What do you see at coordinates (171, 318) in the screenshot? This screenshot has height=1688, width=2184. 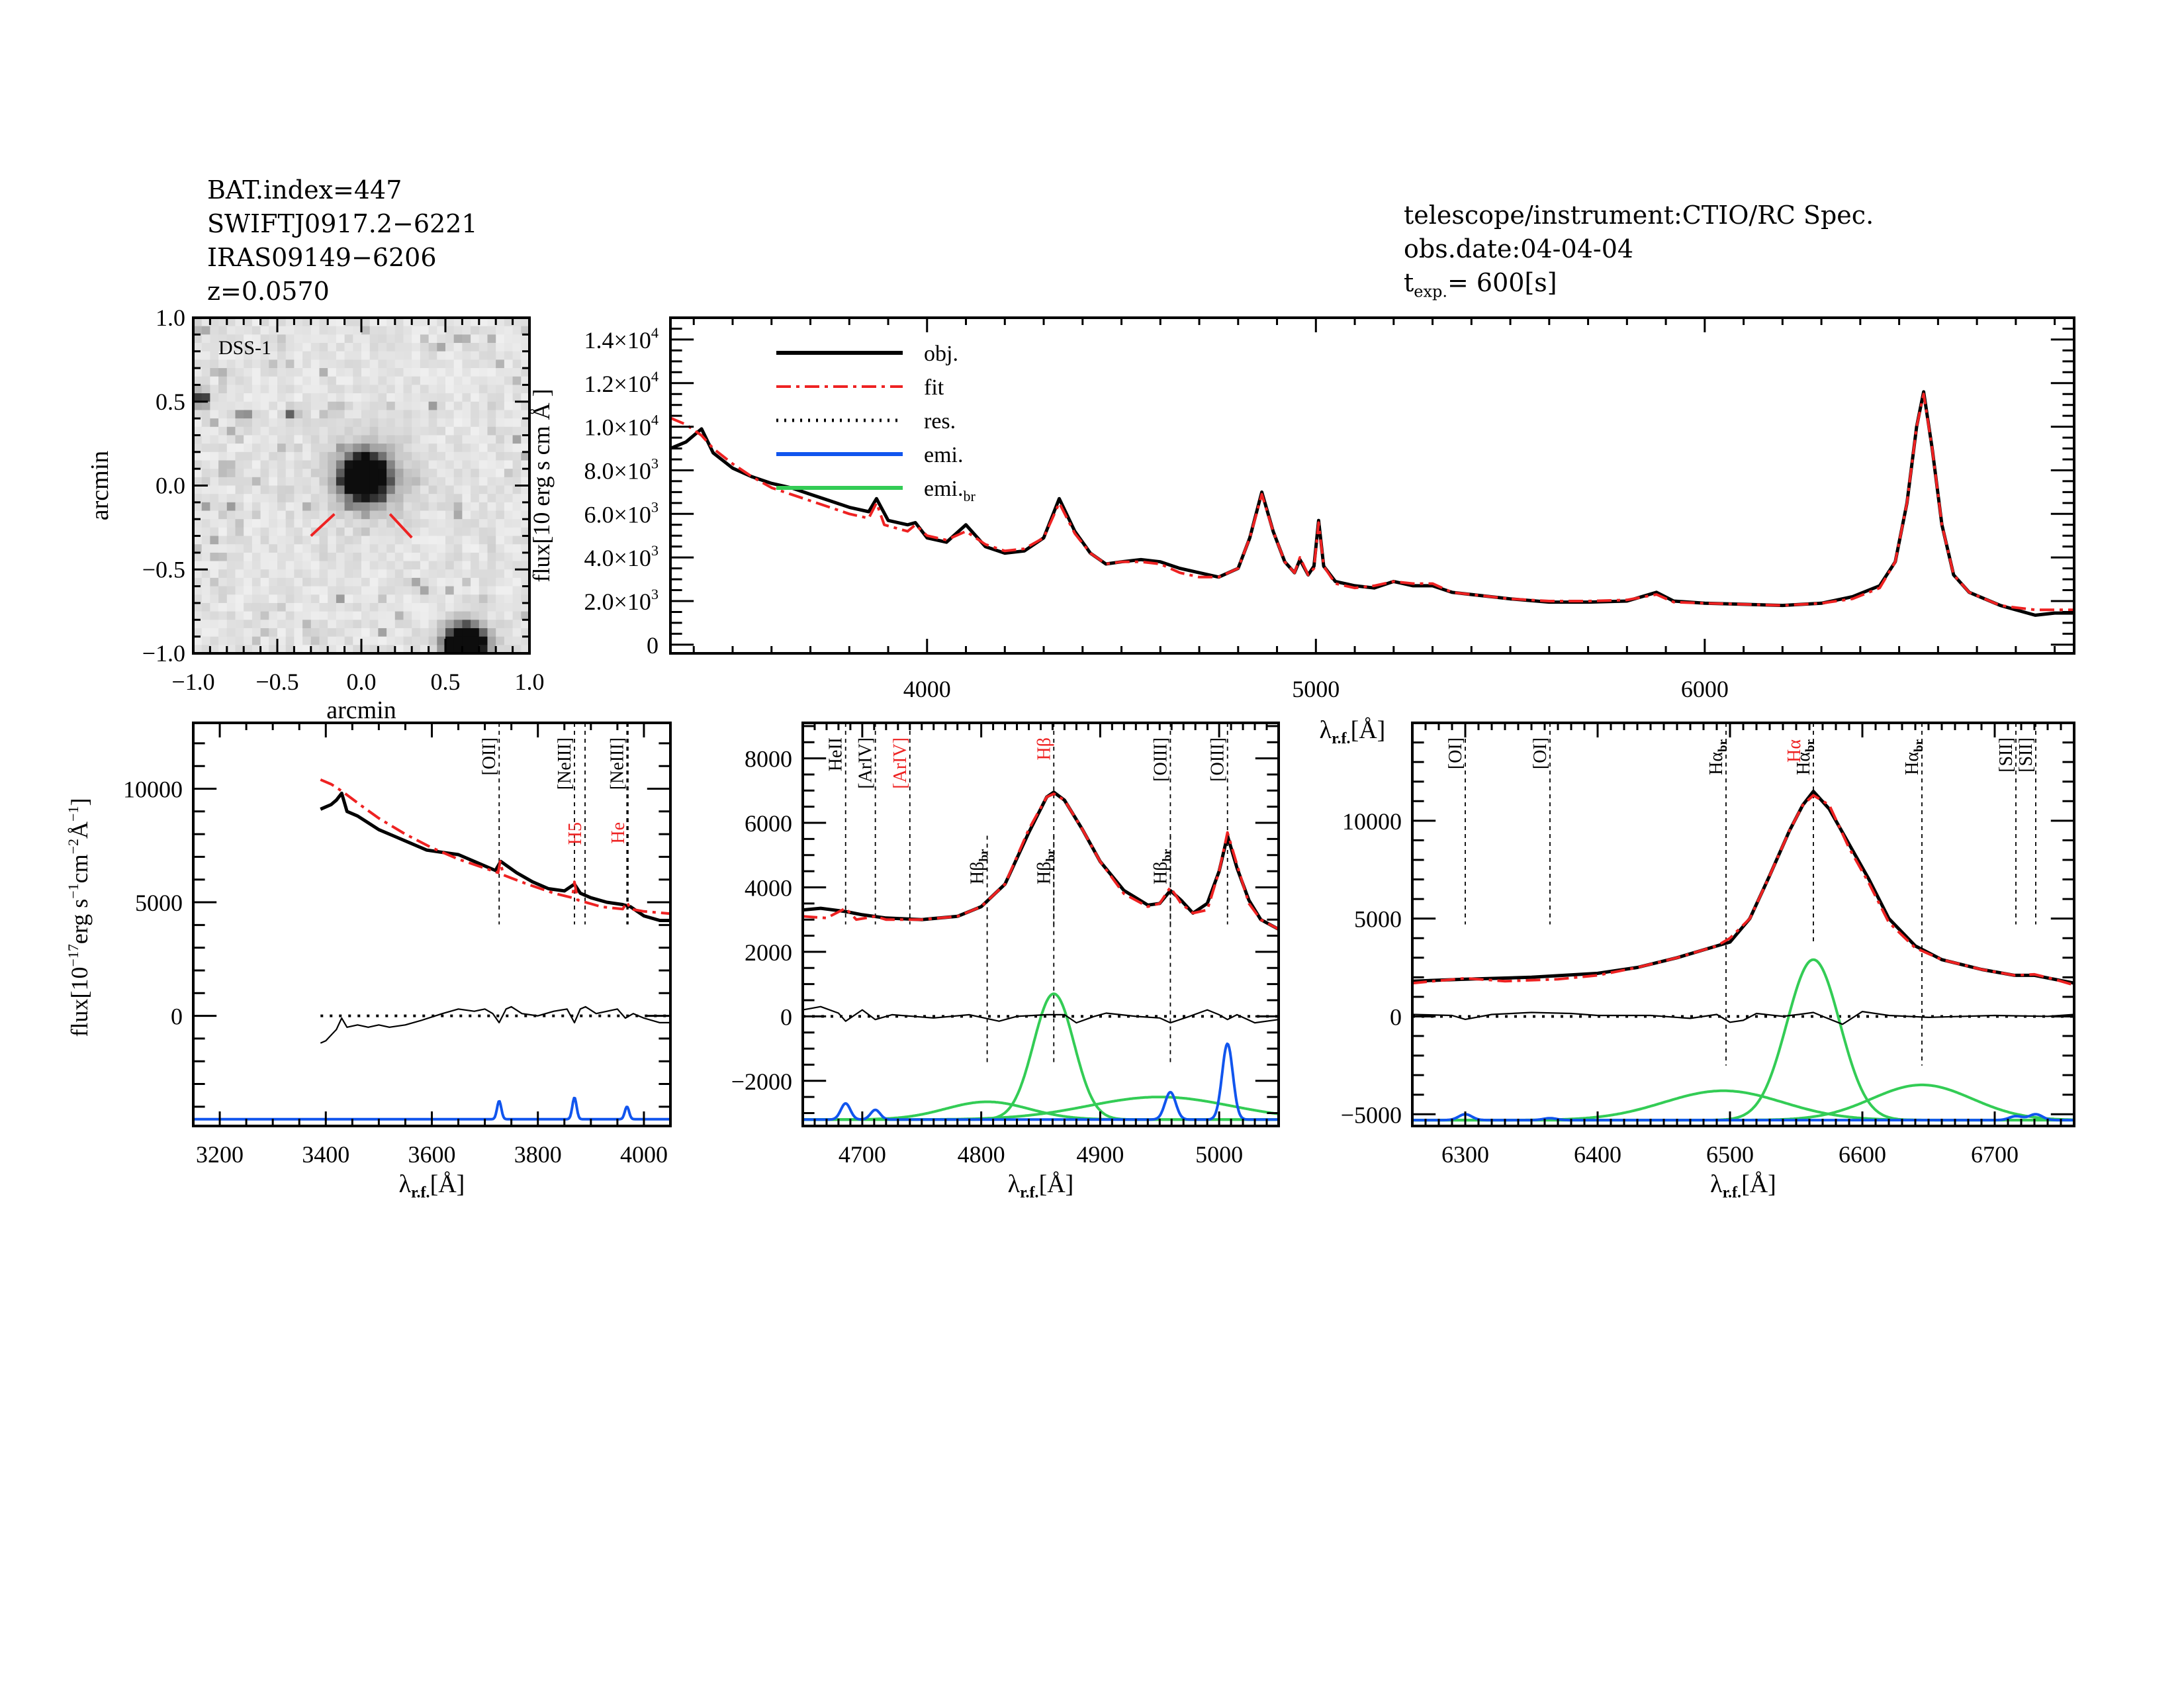 I see `y-tick-label: 1.0` at bounding box center [171, 318].